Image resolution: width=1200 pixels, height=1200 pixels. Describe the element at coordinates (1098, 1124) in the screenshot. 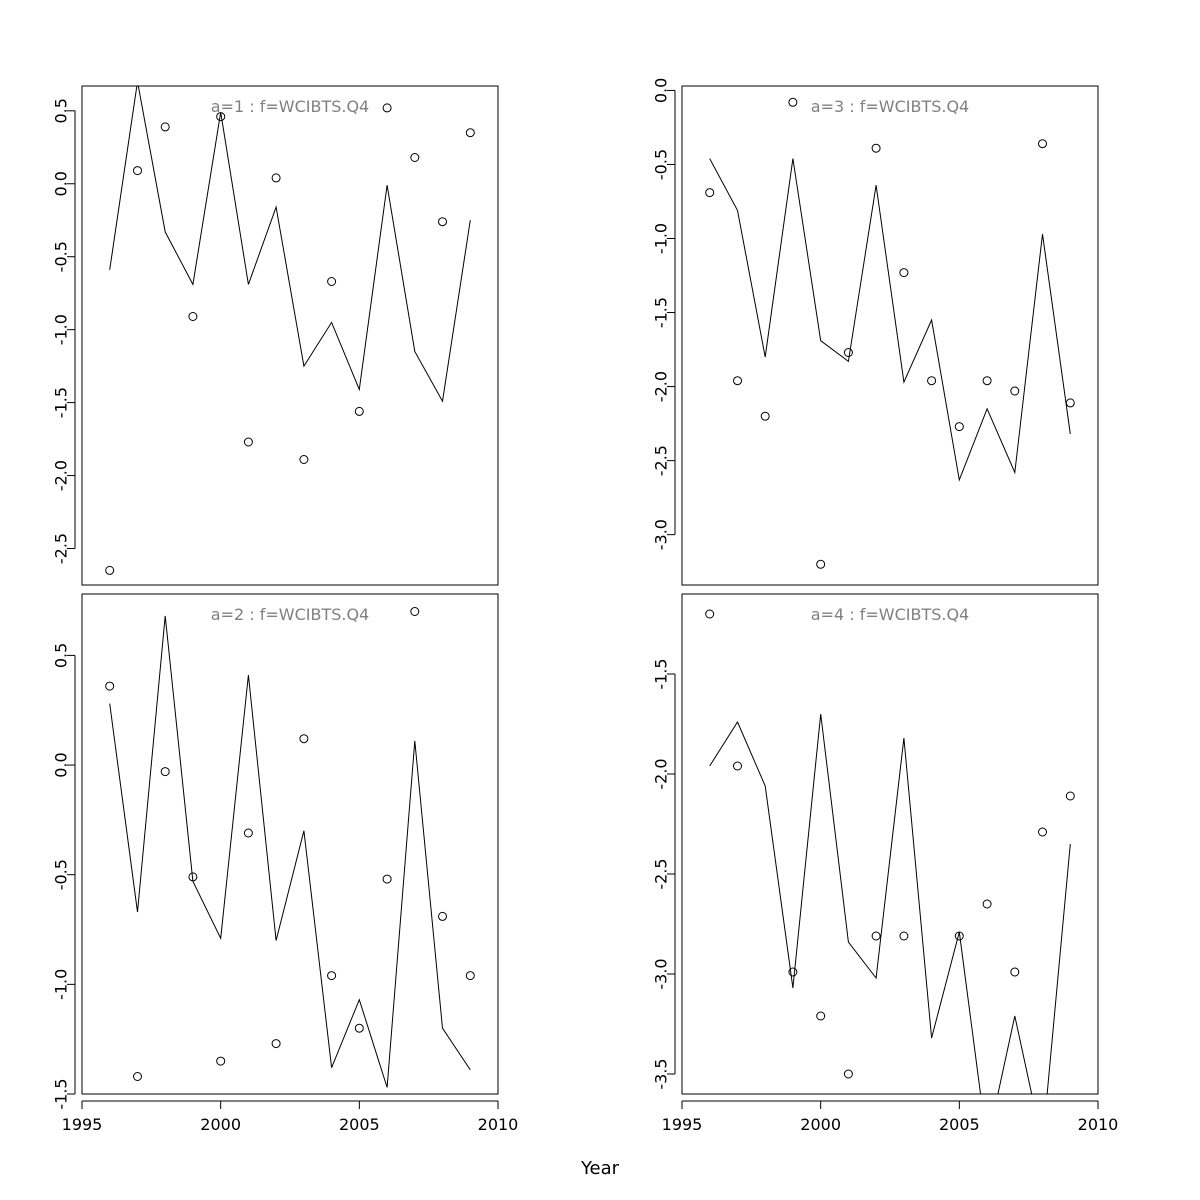

I see `x-tick-label: 2010` at that location.